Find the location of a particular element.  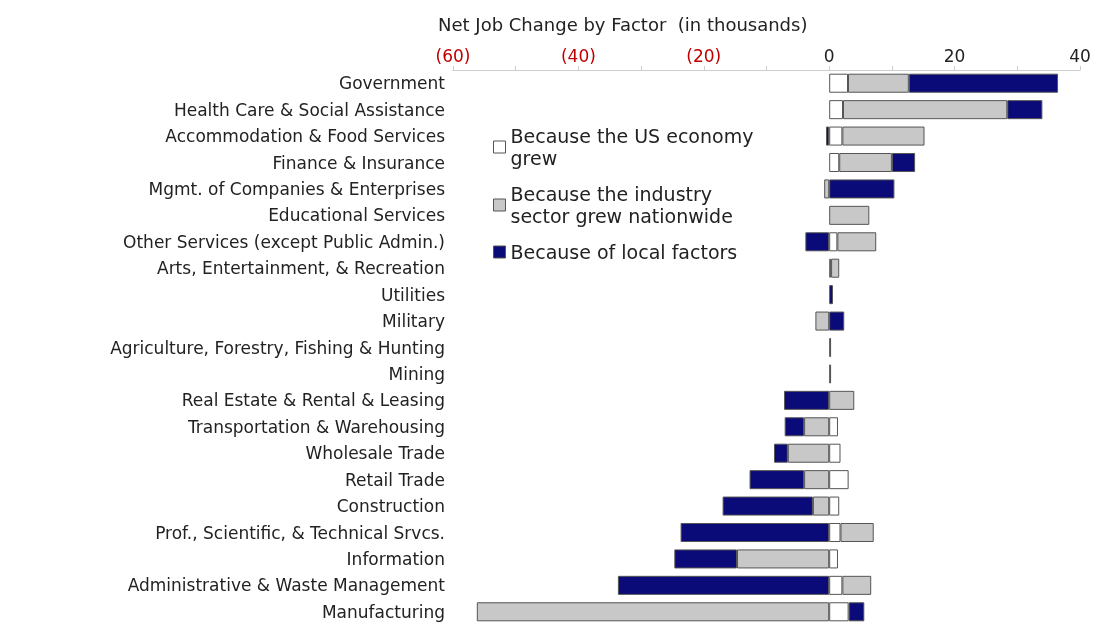

chart-title: Net Job Change by Factor (in thousands) is located at coordinates (623, 24).